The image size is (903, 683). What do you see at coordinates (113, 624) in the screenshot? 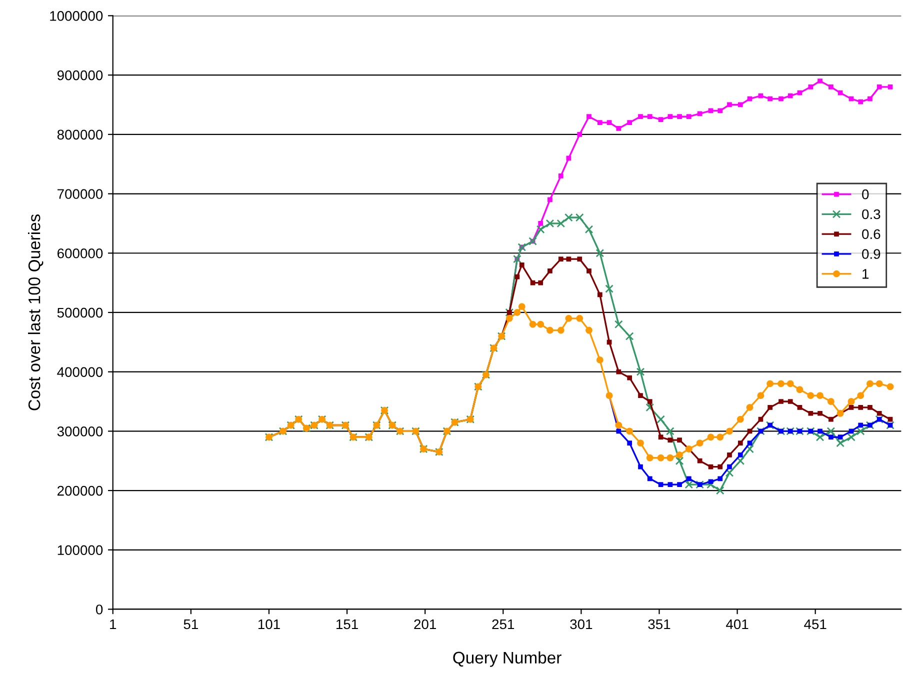
I see `x-tick-label: 1` at bounding box center [113, 624].